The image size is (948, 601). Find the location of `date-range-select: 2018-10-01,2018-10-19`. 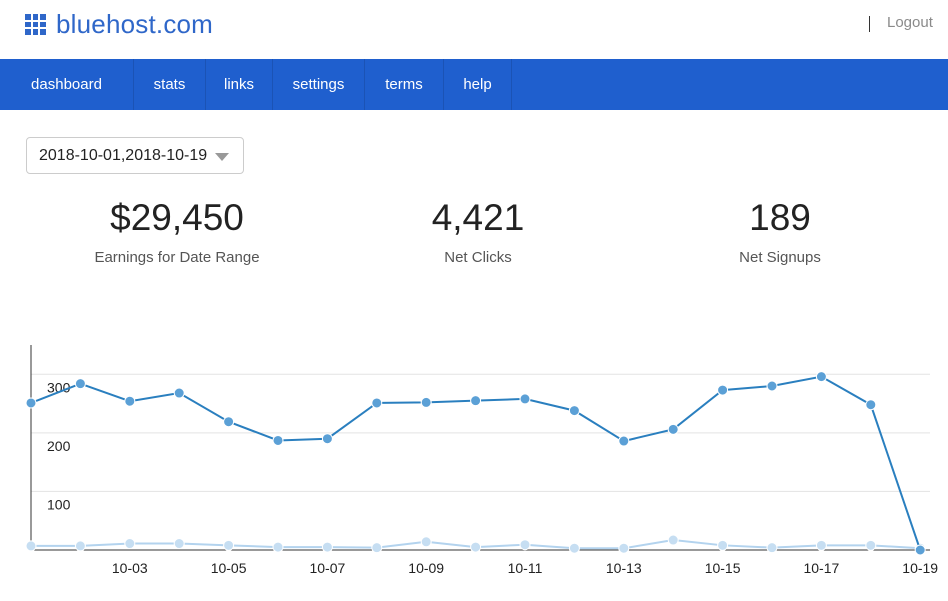

date-range-select: 2018-10-01,2018-10-19 is located at coordinates (135, 155).